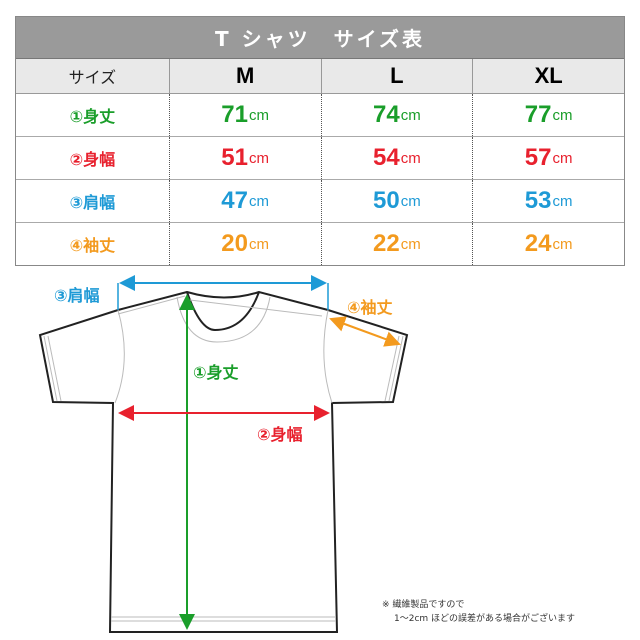  Describe the element at coordinates (280, 434) in the screenshot. I see `width-label: ②身幅` at that location.